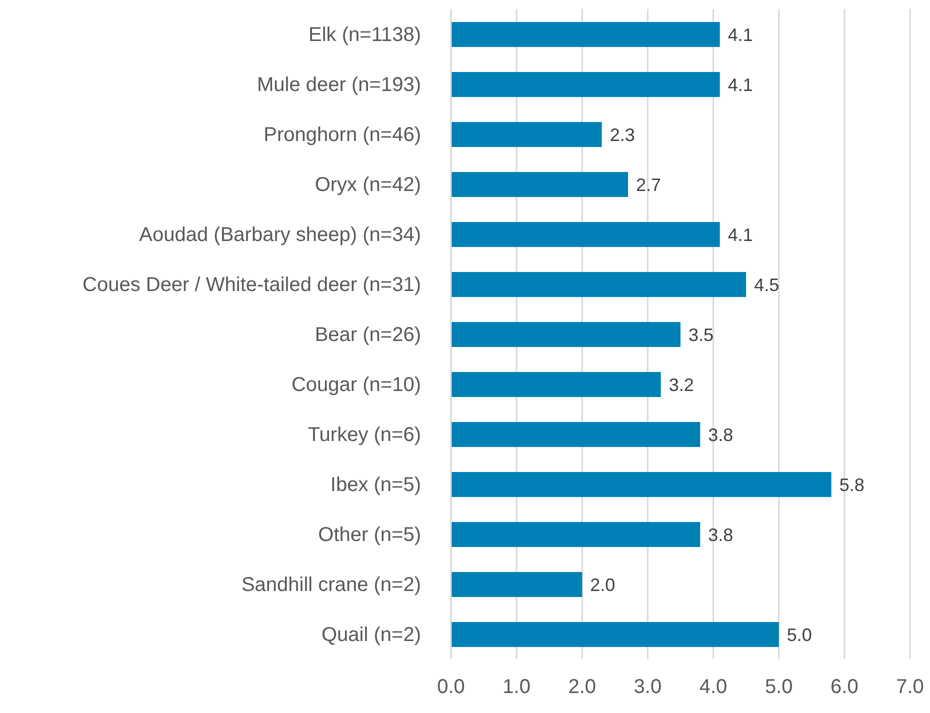 This screenshot has width=930, height=713. Describe the element at coordinates (622, 134) in the screenshot. I see `data-label: 2.3` at that location.